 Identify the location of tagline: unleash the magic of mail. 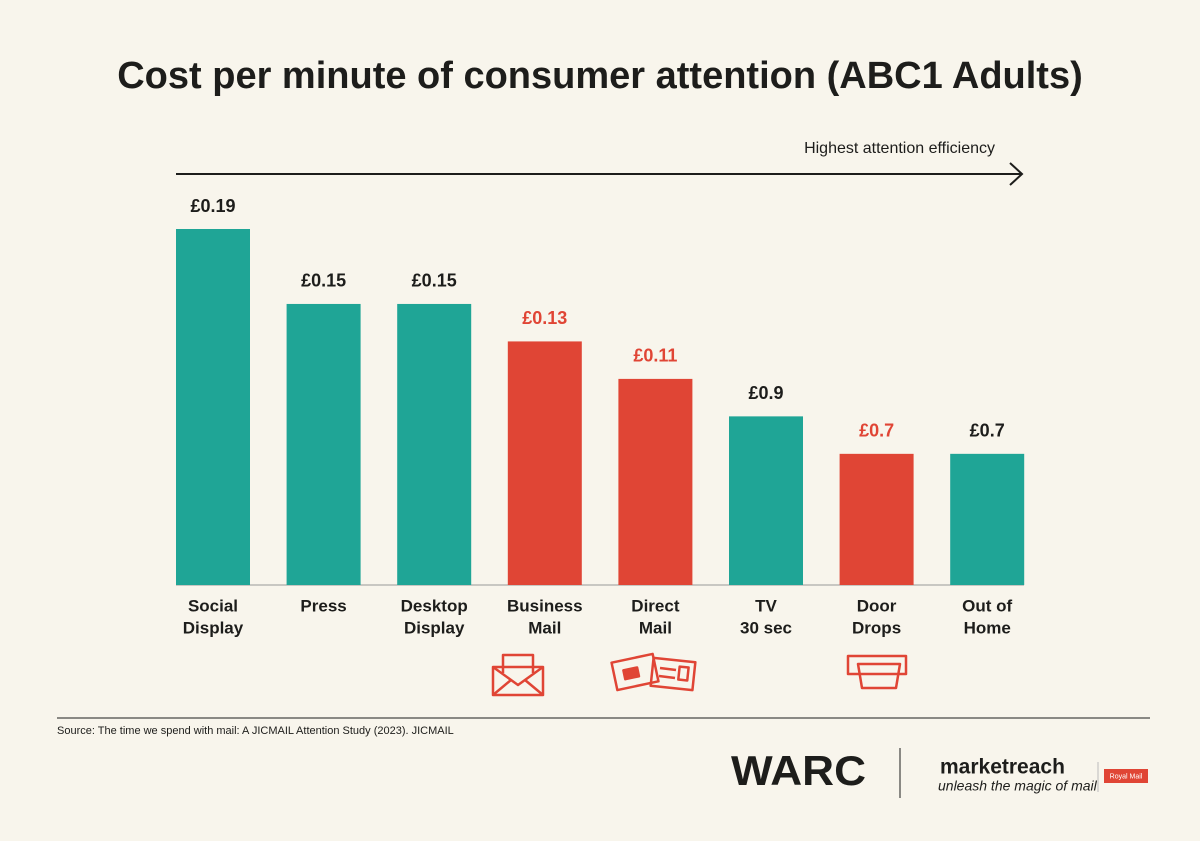
(1018, 786).